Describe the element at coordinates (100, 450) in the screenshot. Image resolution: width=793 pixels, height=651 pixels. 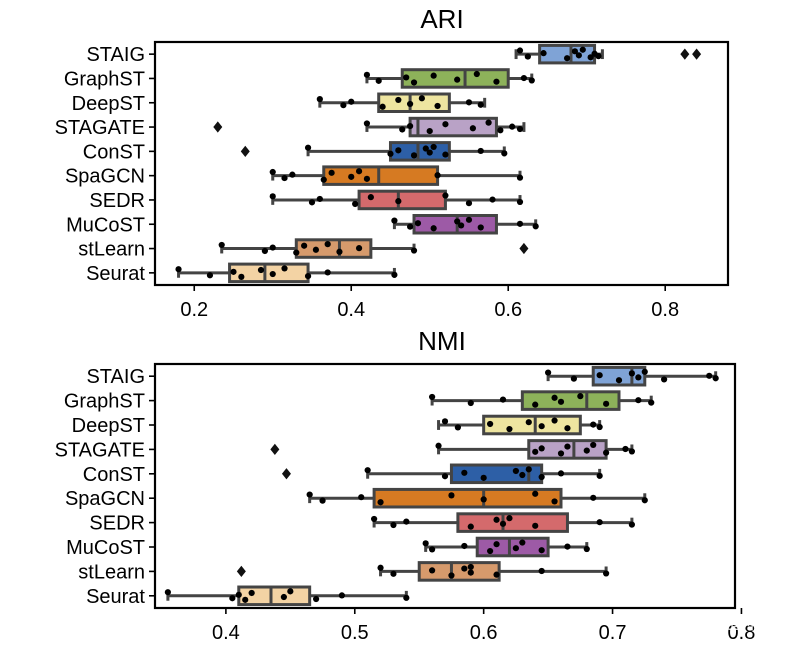
I see `nmi-y-tick-label: STAGATE` at that location.